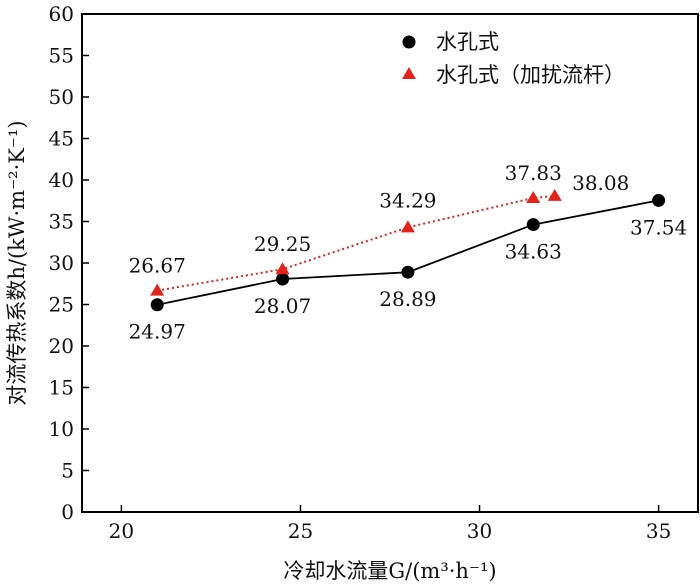  What do you see at coordinates (467, 42) in the screenshot?
I see `legend-label-series-1: 水孔式` at bounding box center [467, 42].